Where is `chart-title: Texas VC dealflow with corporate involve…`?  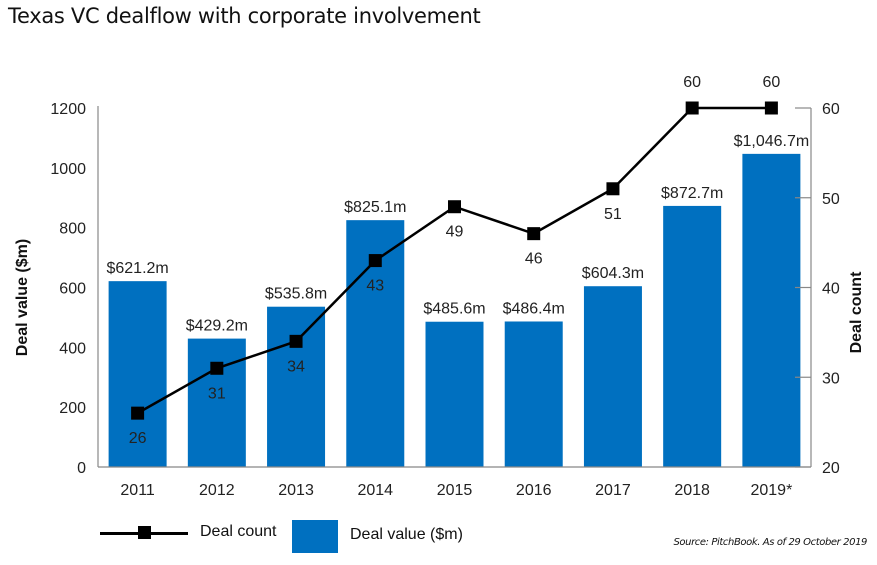
chart-title: Texas VC dealflow with corporate involve… is located at coordinates (244, 16).